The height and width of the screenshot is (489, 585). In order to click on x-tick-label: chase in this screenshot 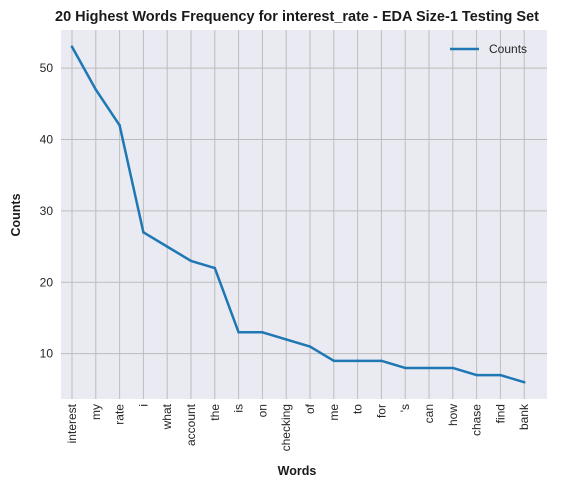, I will do `click(477, 420)`.